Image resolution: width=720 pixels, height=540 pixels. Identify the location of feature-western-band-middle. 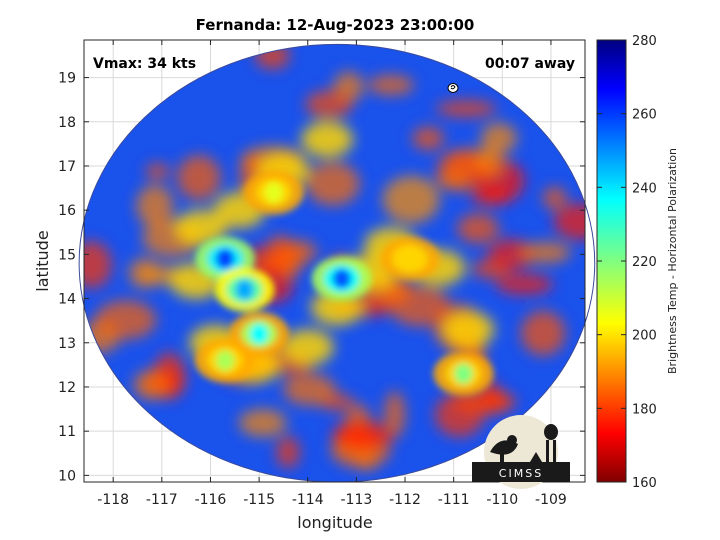
(244, 289).